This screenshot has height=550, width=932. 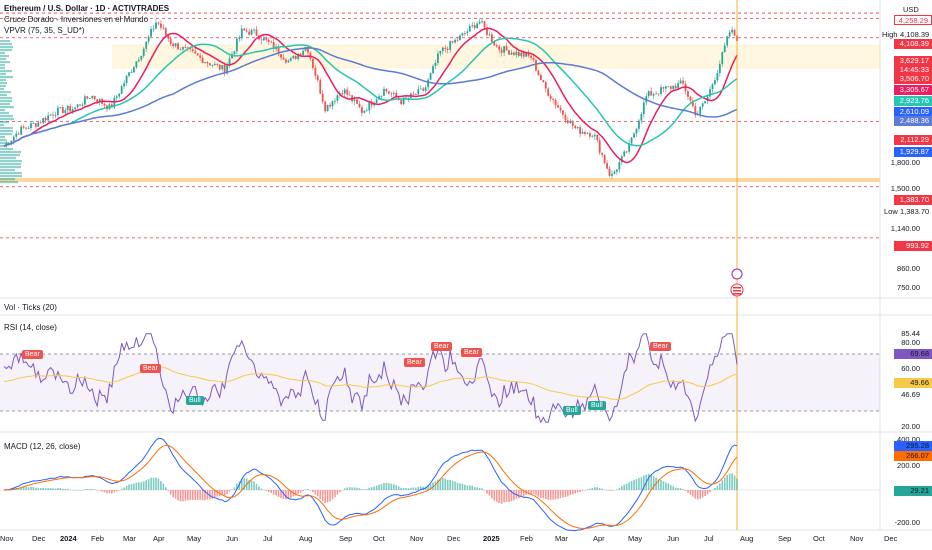 What do you see at coordinates (913, 446) in the screenshot?
I see `indicator-tag: 295.28` at bounding box center [913, 446].